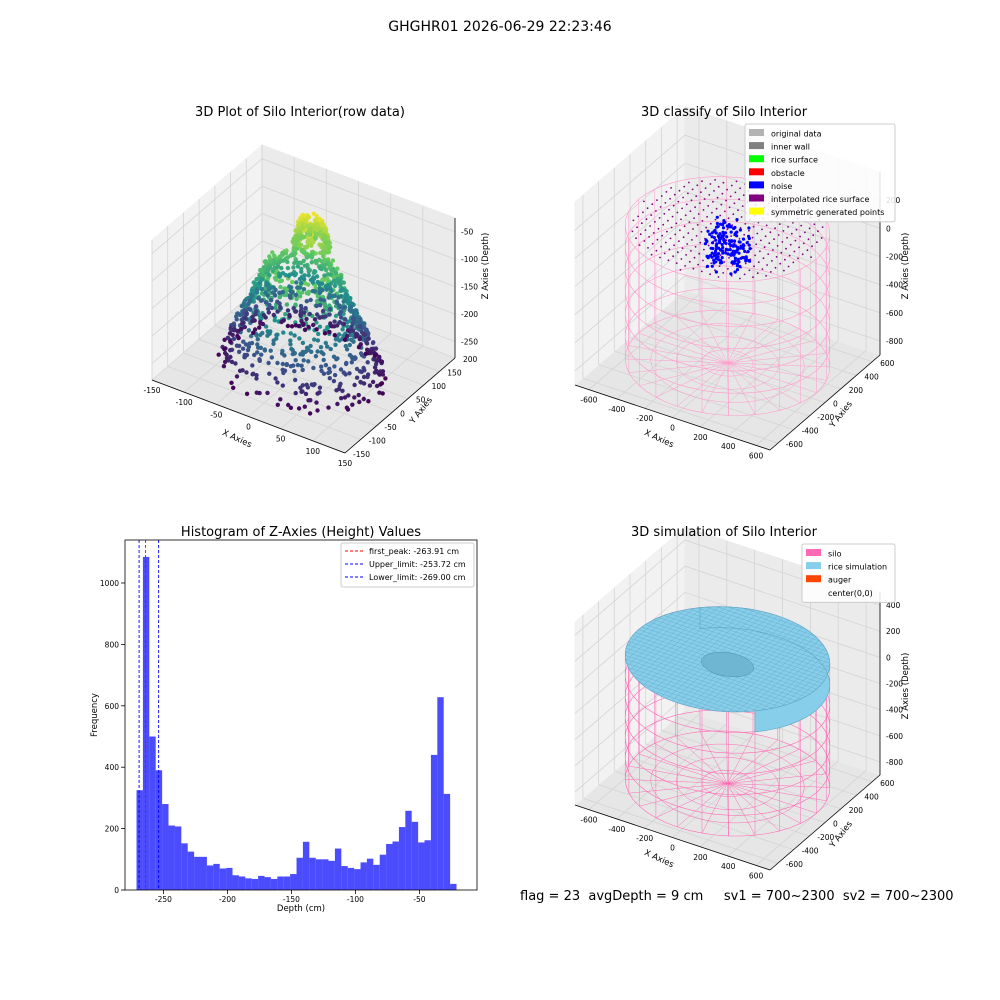  I want to click on x-tick-label: -250, so click(163, 899).